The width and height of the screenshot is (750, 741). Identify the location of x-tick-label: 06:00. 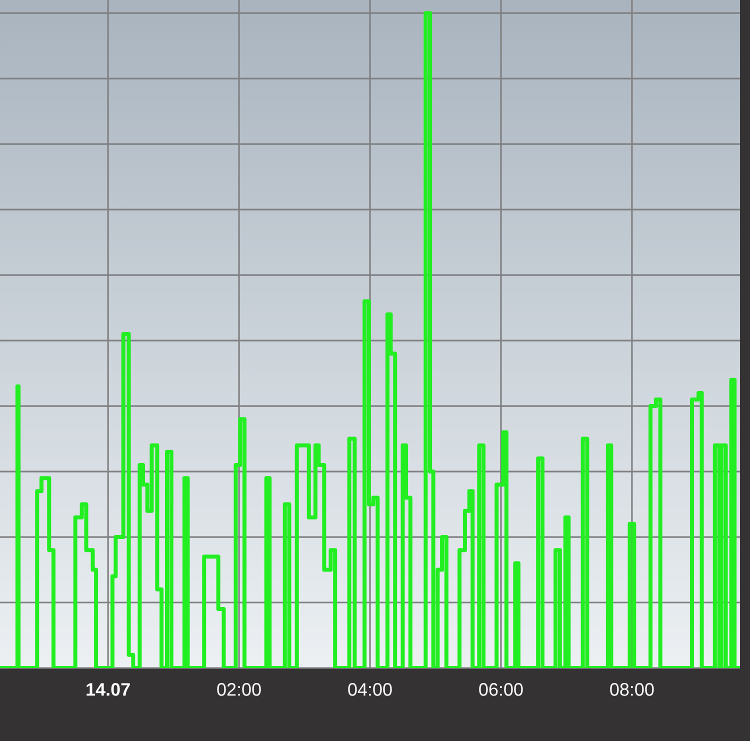
(501, 689).